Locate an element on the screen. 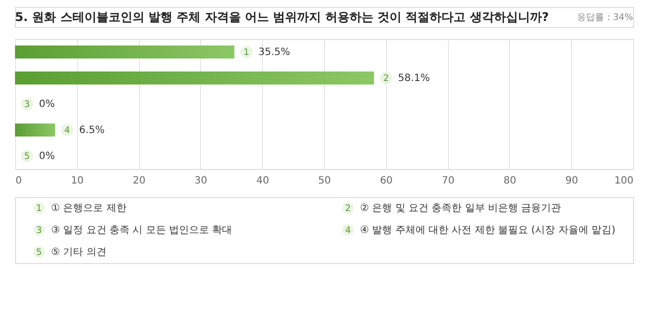 Image resolution: width=670 pixels, height=325 pixels. text: ① 은행으로 제한 is located at coordinates (88, 208).